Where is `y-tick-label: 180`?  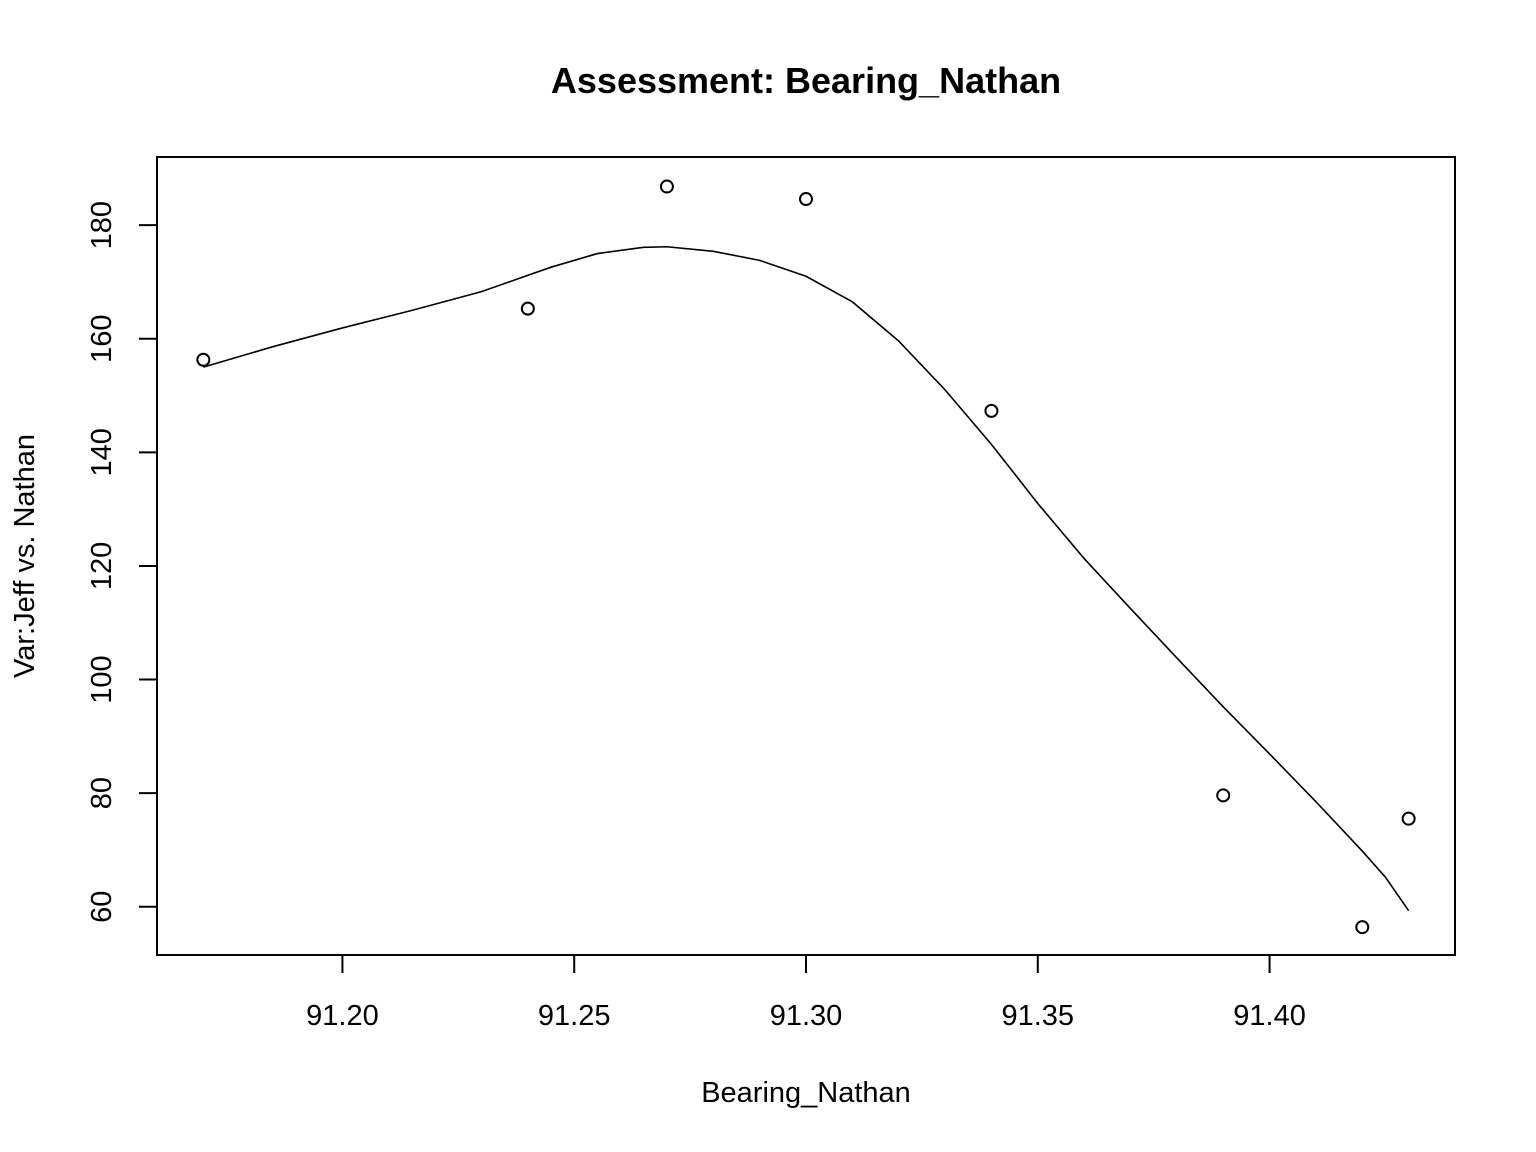
y-tick-label: 180 is located at coordinates (102, 225).